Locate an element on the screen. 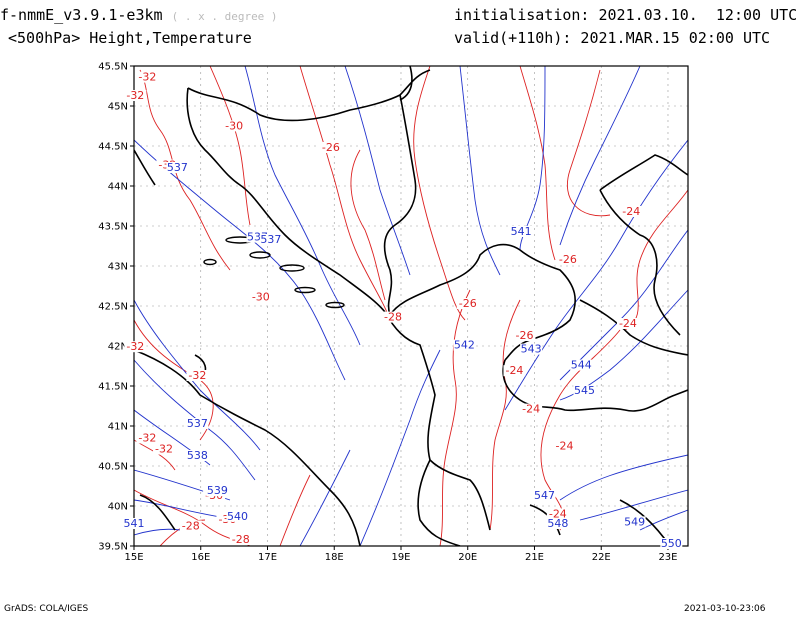 This screenshot has width=800, height=618. height-contour-label: 545 is located at coordinates (584, 390).